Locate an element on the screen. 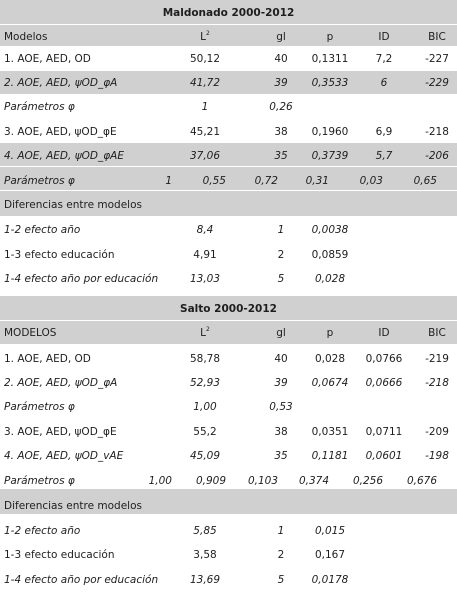 The width and height of the screenshot is (457, 593). model-label: 3. AOE, AED, ψOD_φE is located at coordinates (60, 432).